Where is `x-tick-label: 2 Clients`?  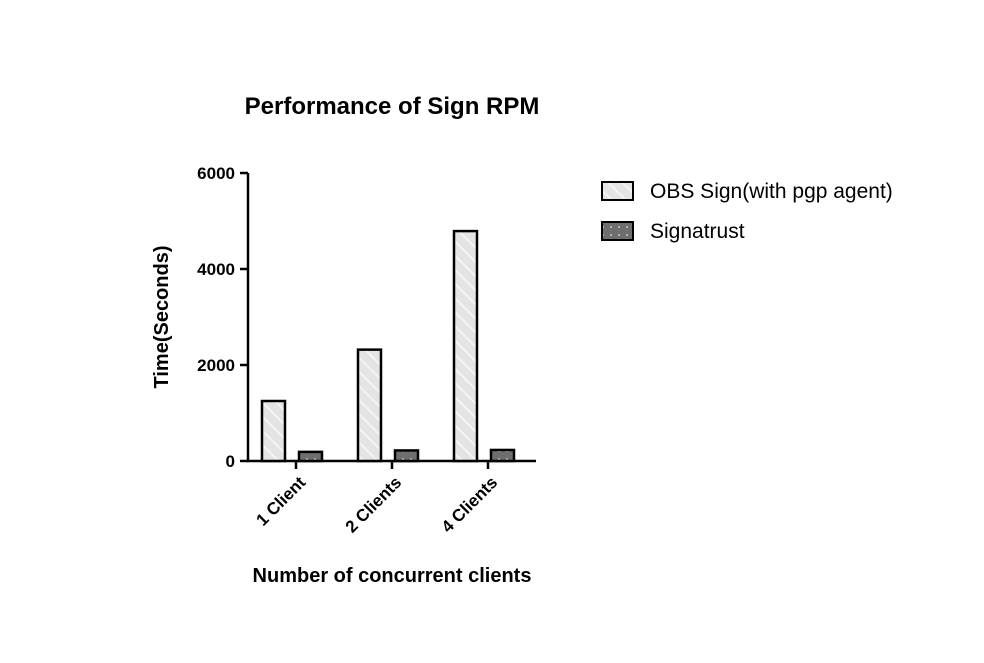
x-tick-label: 2 Clients is located at coordinates (374, 505).